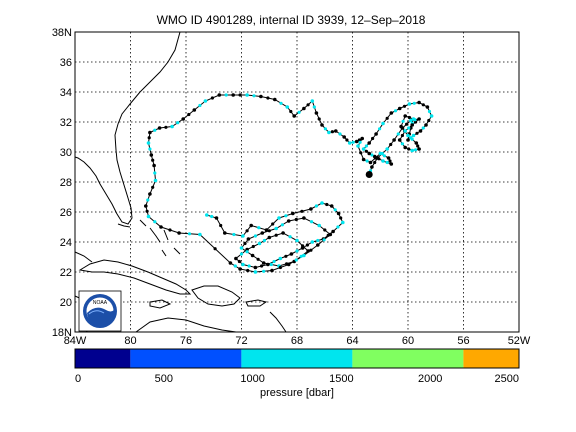  What do you see at coordinates (519, 341) in the screenshot?
I see `lon-tick-label: 52W` at bounding box center [519, 341].